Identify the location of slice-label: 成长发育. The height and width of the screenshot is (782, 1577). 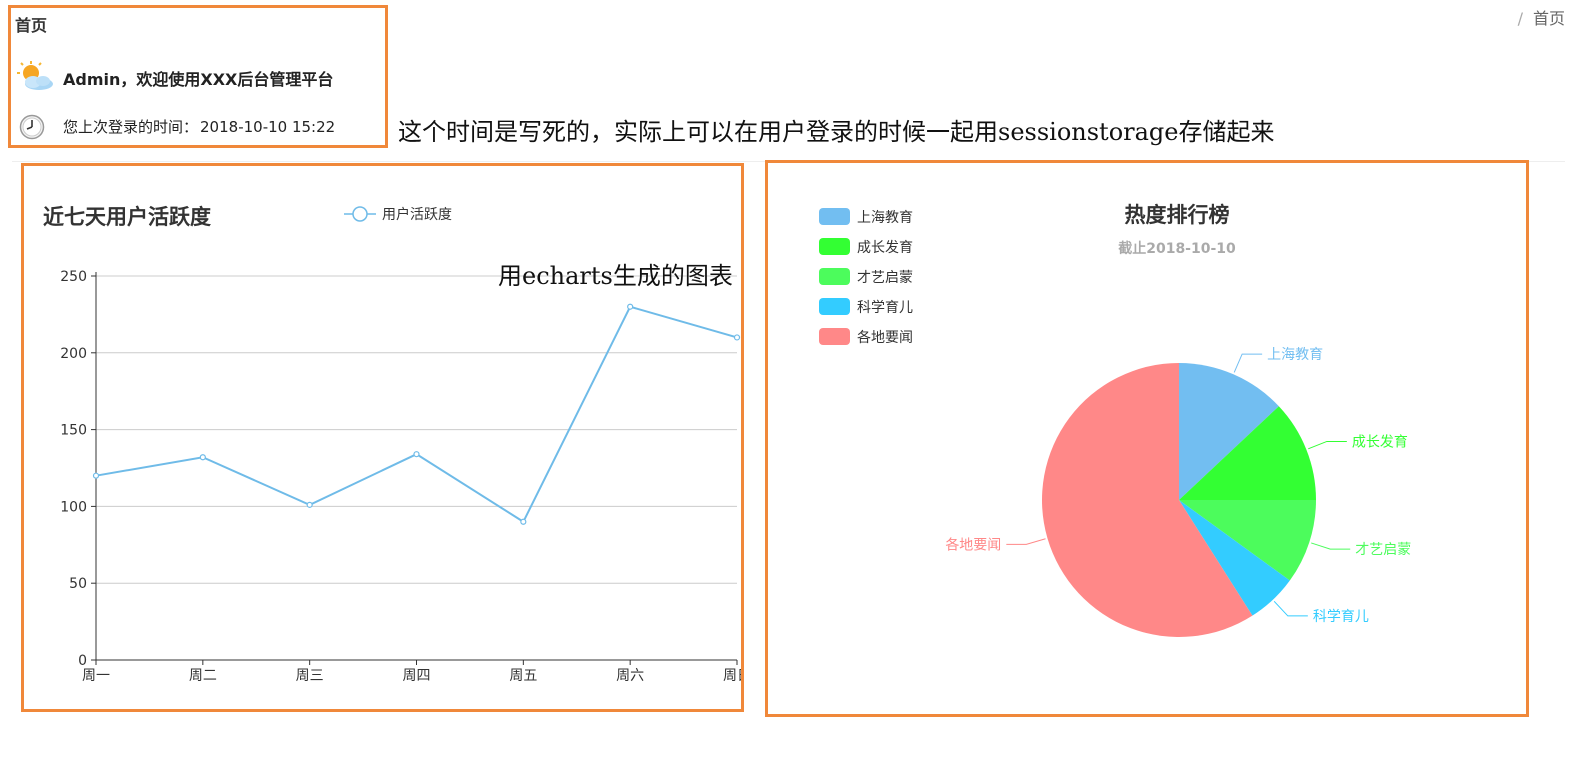
(1380, 442).